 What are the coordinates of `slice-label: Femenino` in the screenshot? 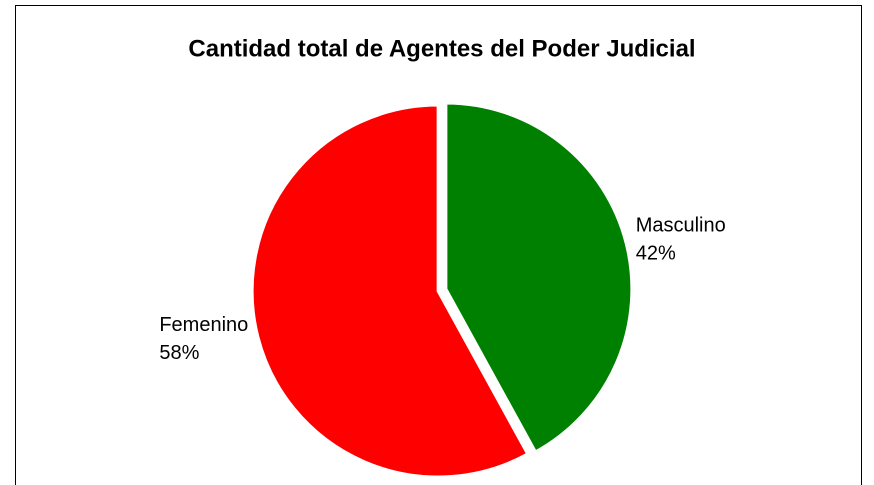 It's located at (203, 325).